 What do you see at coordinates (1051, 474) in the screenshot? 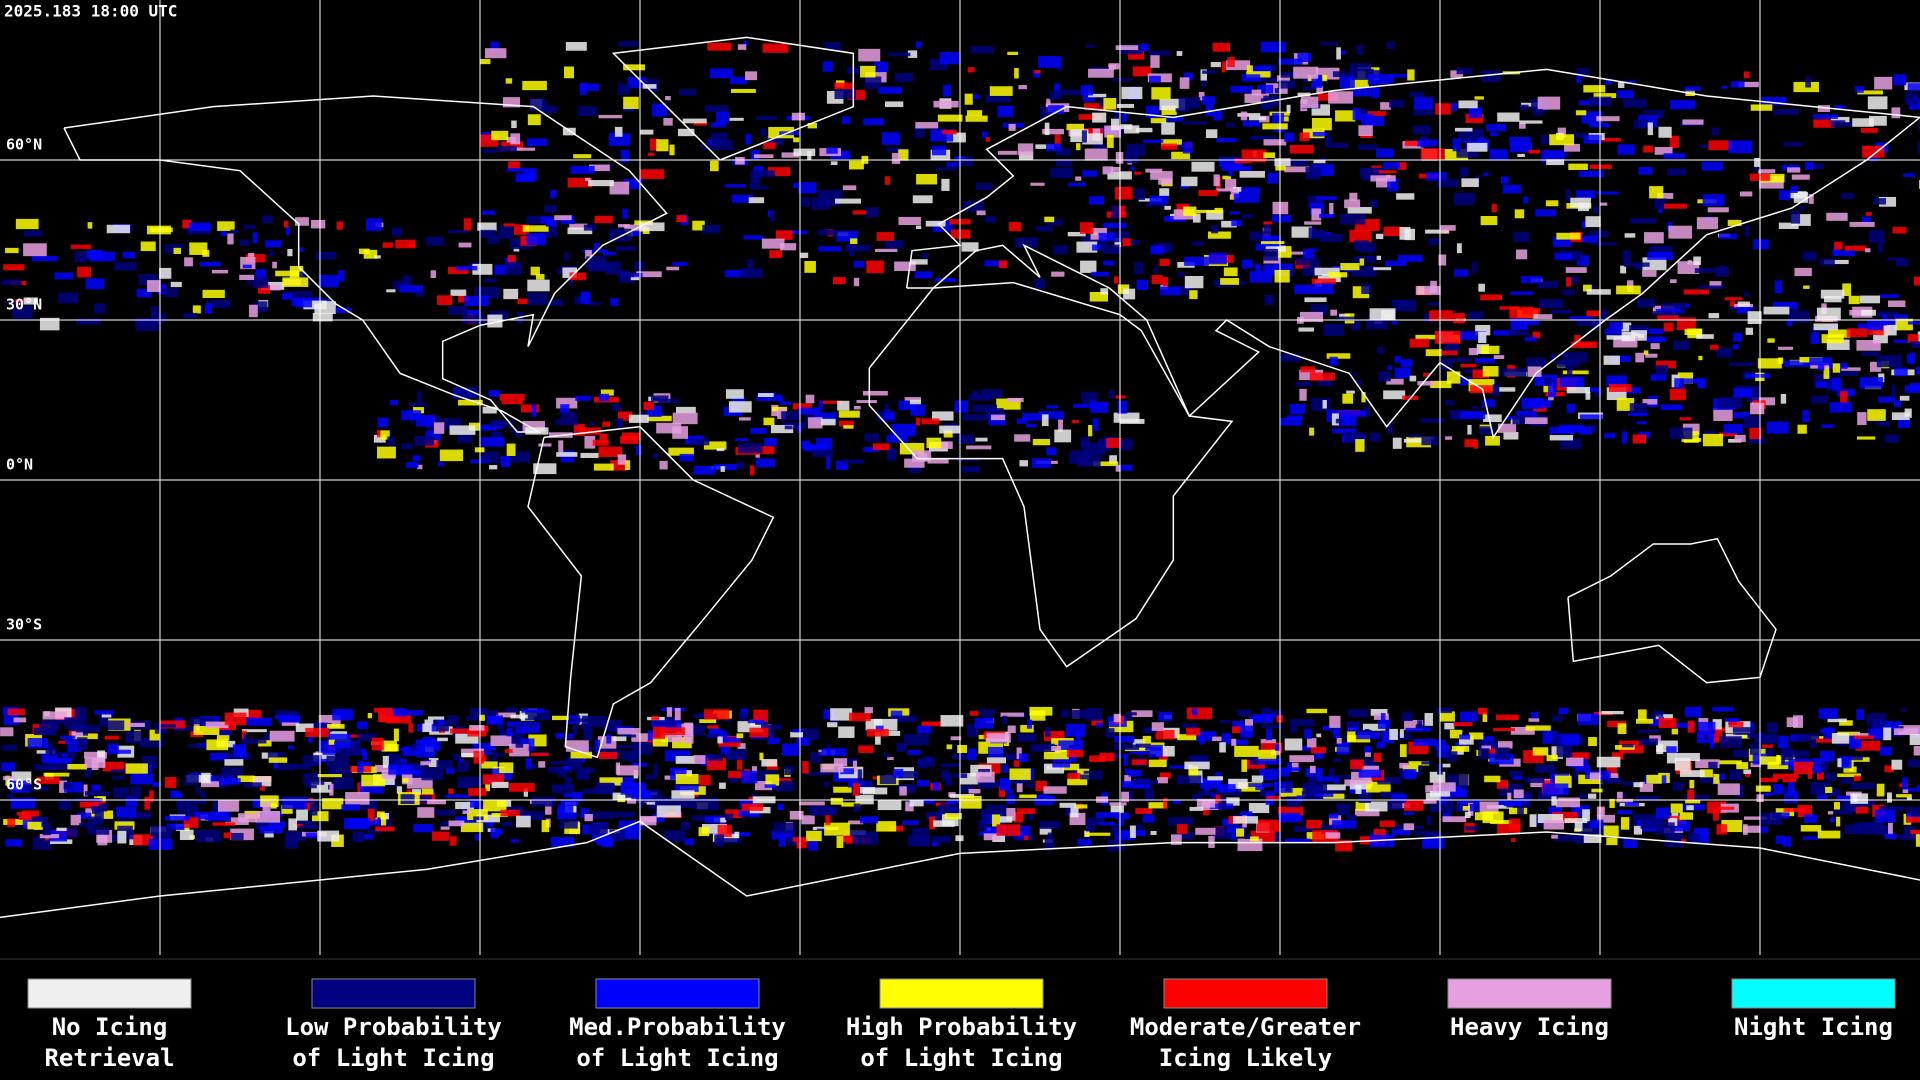
I see `coastline` at bounding box center [1051, 474].